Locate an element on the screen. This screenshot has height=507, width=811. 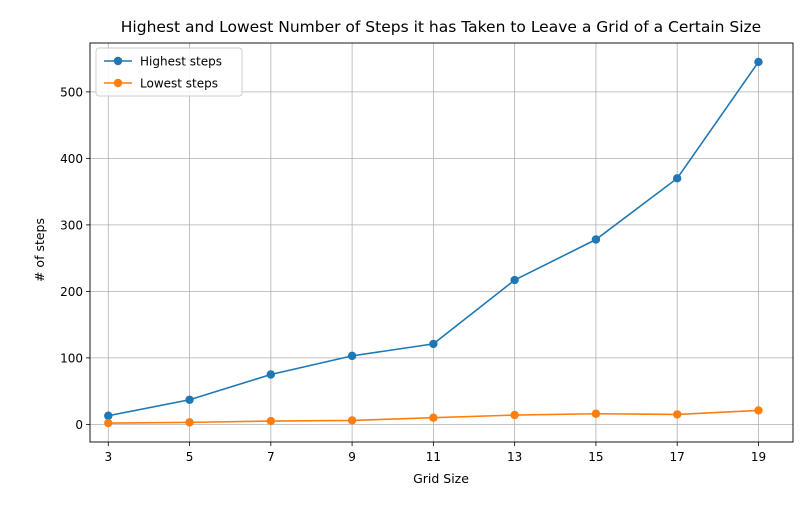
x-tick-label: 15 is located at coordinates (595, 457).